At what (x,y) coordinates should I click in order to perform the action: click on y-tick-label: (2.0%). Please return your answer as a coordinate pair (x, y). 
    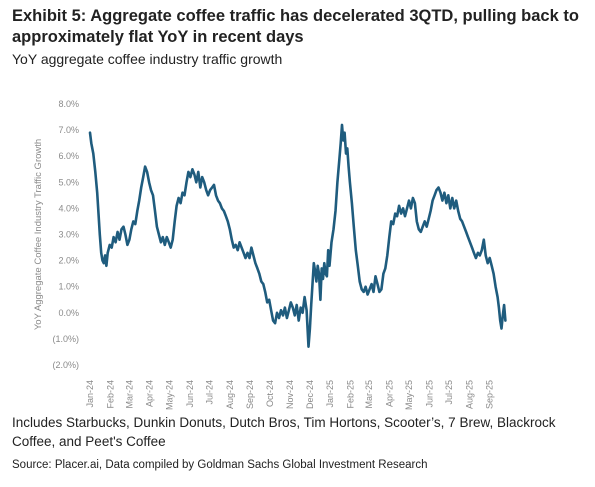
    Looking at the image, I should click on (65, 365).